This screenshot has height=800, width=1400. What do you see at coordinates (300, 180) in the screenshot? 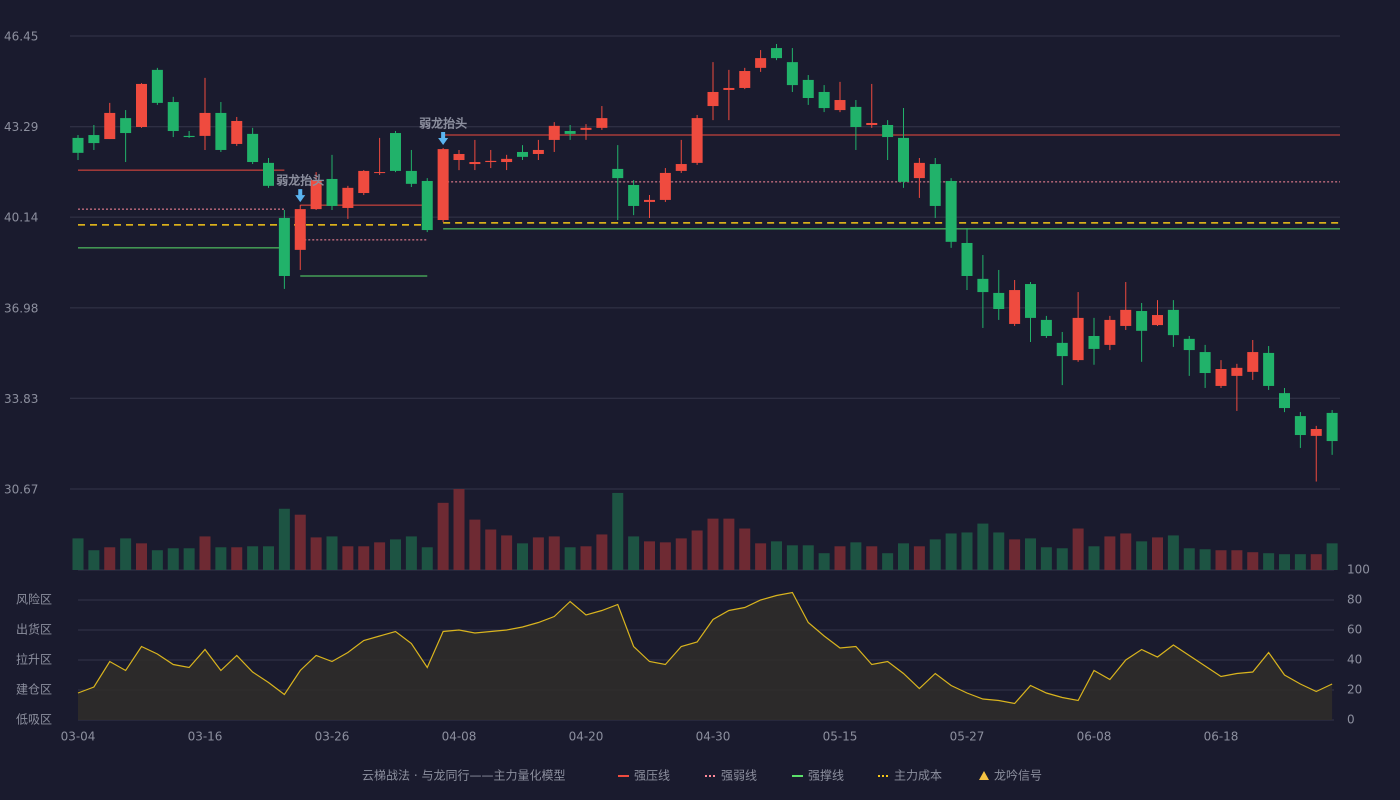
I see `annotation-text: 弱龙抬头` at bounding box center [300, 180].